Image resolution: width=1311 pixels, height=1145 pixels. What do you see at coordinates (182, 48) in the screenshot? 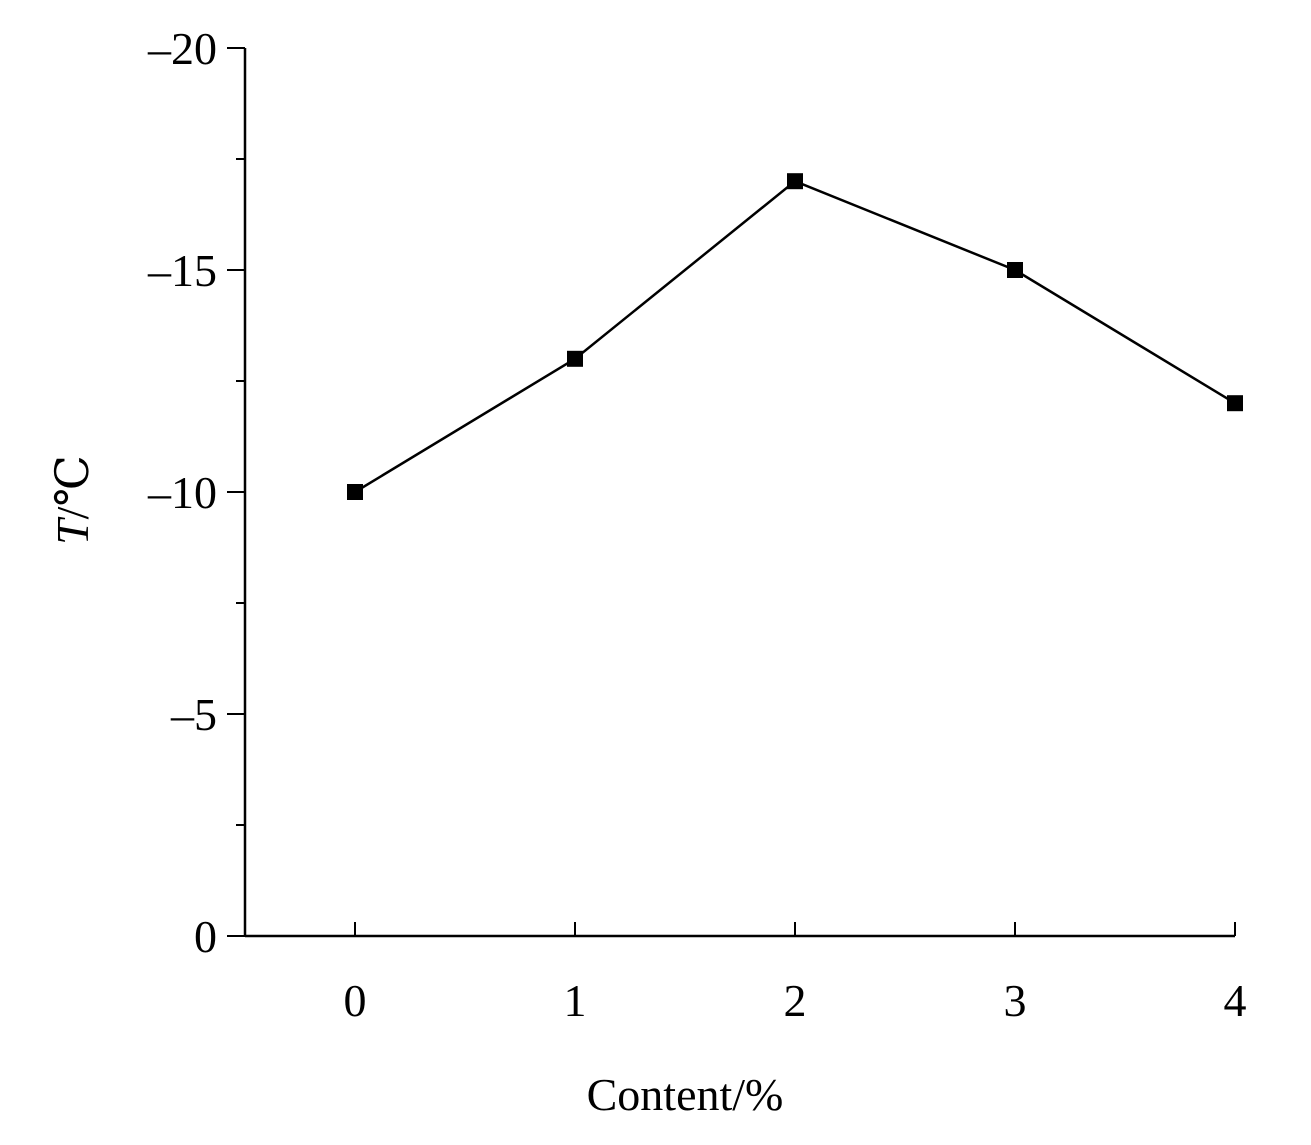
I see `y-tick-label: –20` at bounding box center [182, 48].